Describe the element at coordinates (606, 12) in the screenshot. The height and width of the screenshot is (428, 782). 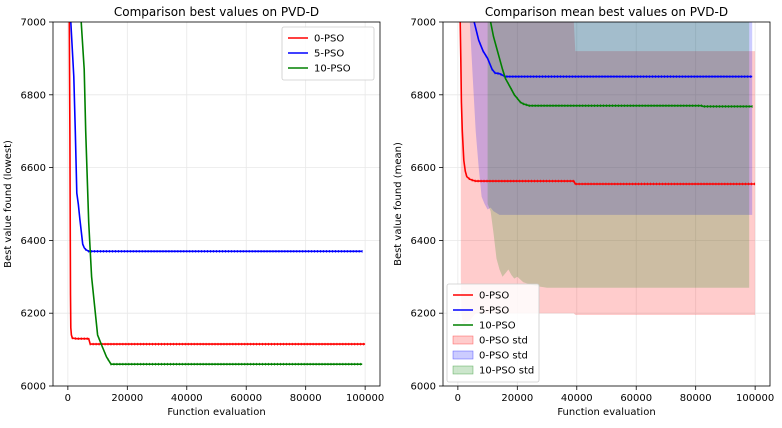
I see `chart-title: Comparison mean best values on PVD-D` at that location.